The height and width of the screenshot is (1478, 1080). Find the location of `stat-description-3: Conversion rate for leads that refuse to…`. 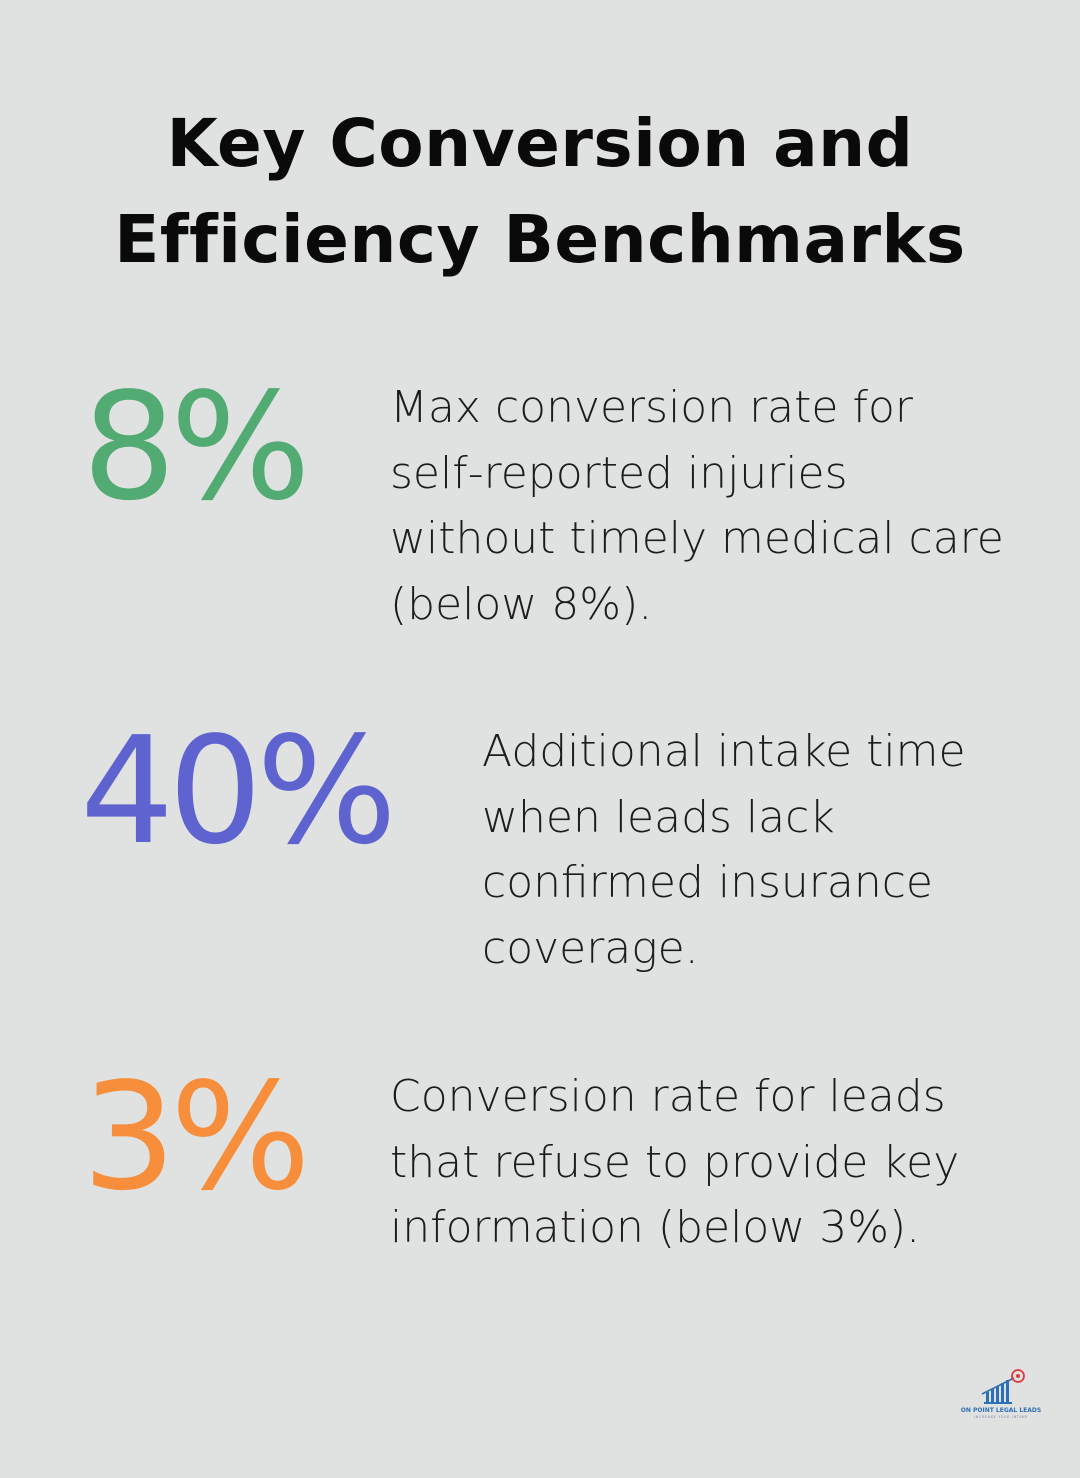

stat-description-3: Conversion rate for leads that refuse to… is located at coordinates (700, 1162).